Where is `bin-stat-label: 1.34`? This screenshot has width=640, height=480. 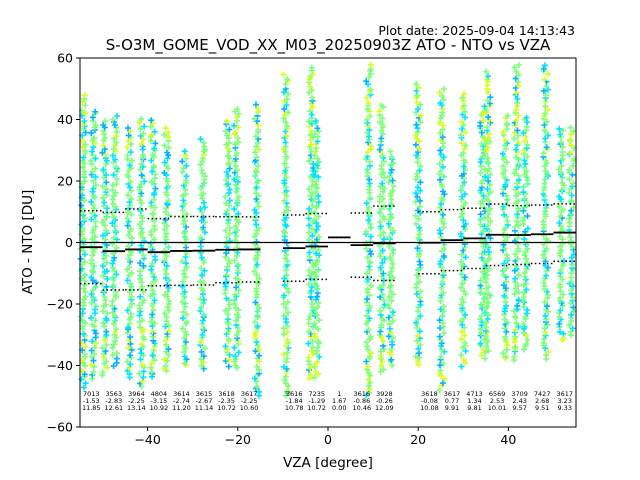 bin-stat-label: 1.34 is located at coordinates (474, 401).